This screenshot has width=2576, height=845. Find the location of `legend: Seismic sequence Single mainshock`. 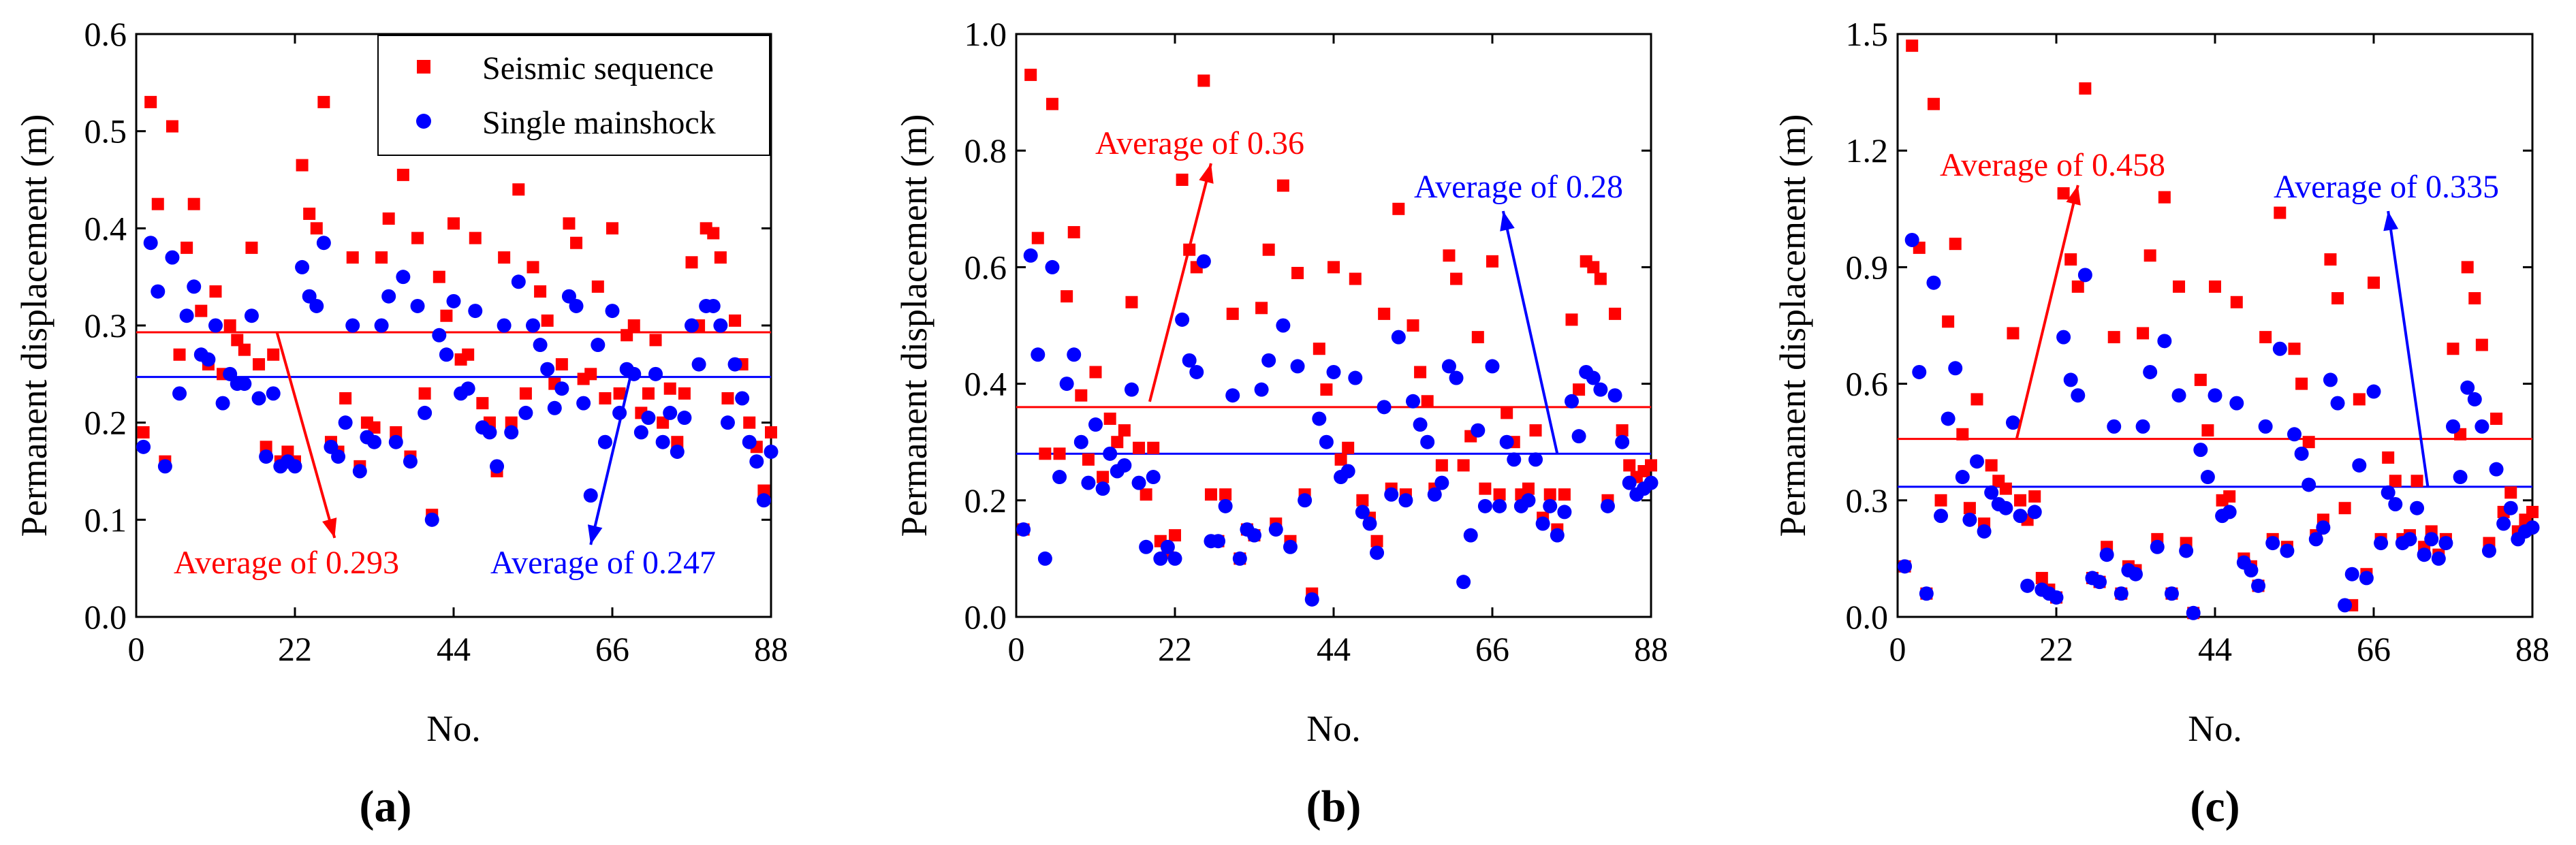

legend: Seismic sequence Single mainshock is located at coordinates (573, 95).